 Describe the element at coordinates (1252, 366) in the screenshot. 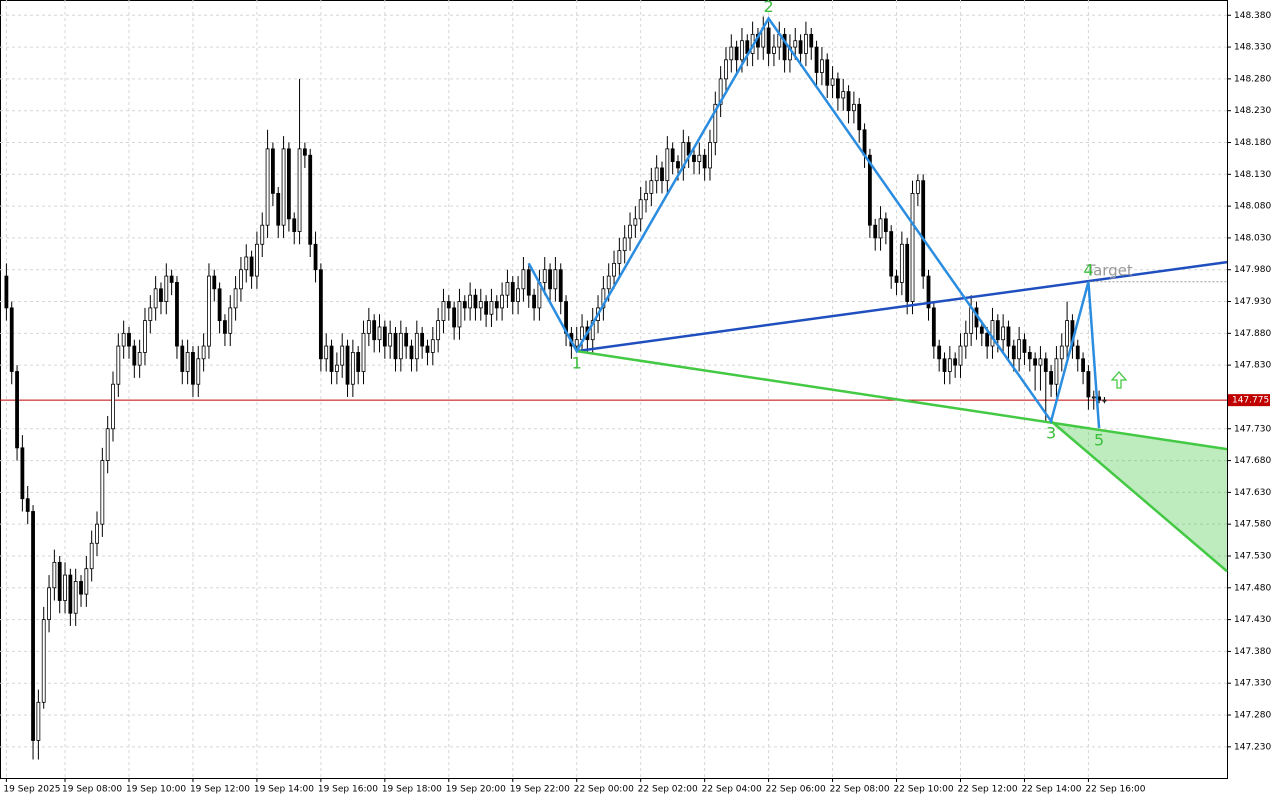

I see `y-tick-label: 147.830` at that location.